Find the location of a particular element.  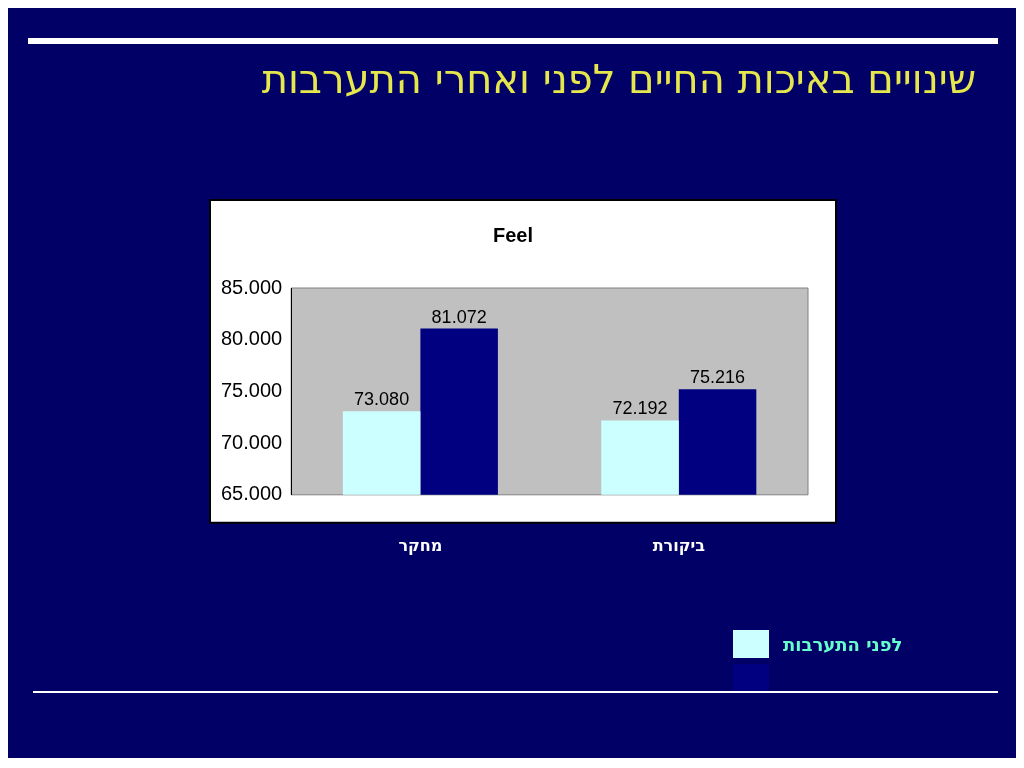

chart-subtitle: Feel is located at coordinates (513, 234).